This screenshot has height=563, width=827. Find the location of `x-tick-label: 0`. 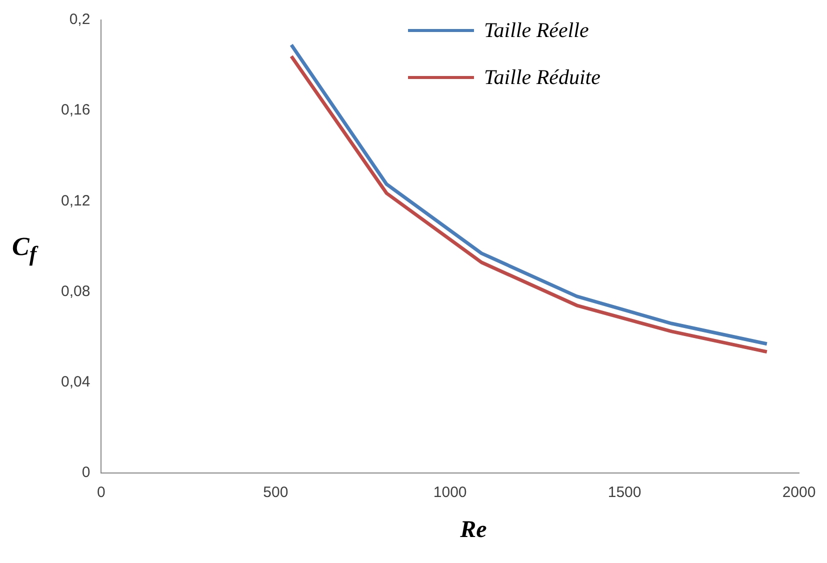

x-tick-label: 0 is located at coordinates (101, 493).